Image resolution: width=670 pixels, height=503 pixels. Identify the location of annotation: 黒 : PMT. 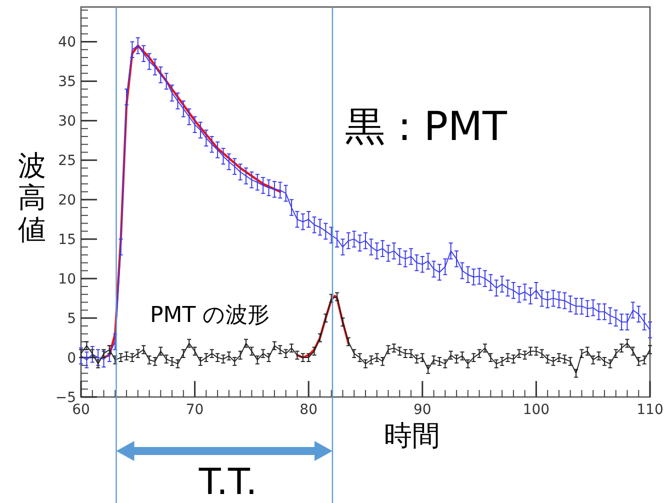
(426, 127).